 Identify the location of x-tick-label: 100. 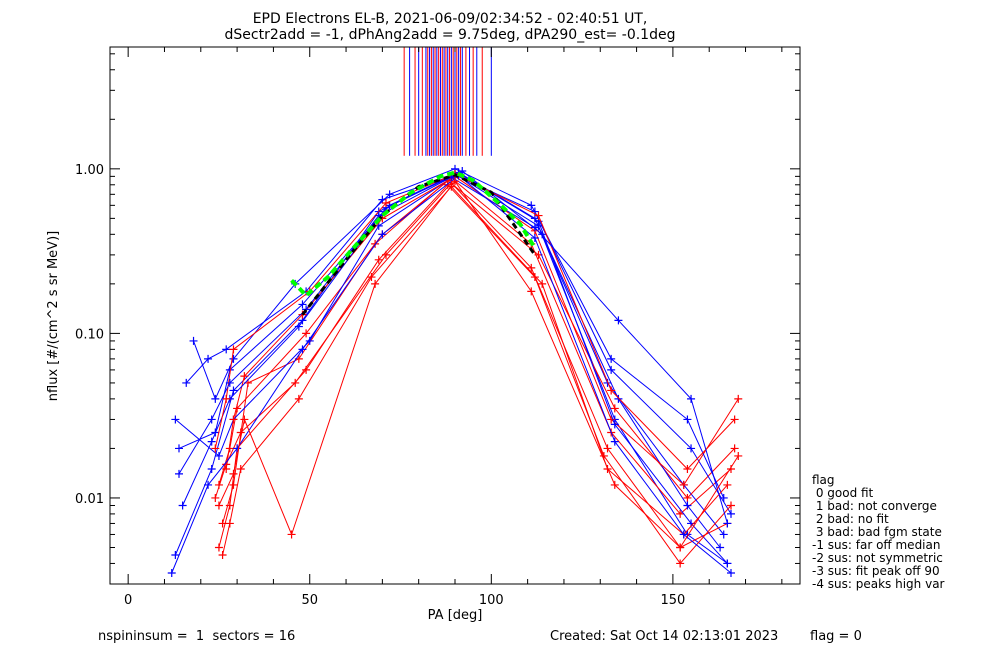
(491, 600).